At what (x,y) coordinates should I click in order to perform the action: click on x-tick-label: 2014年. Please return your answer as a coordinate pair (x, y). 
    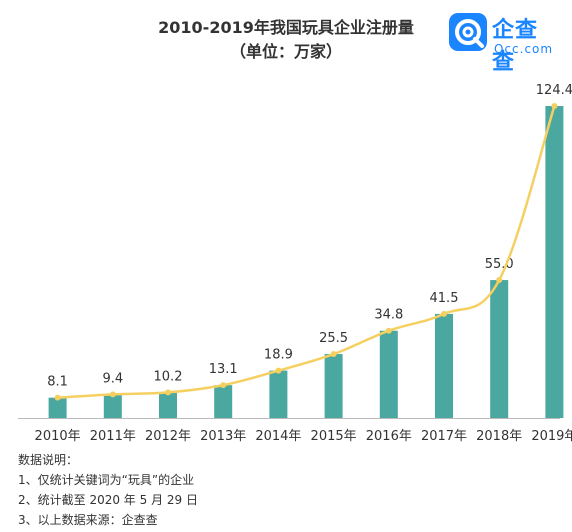
    Looking at the image, I should click on (278, 436).